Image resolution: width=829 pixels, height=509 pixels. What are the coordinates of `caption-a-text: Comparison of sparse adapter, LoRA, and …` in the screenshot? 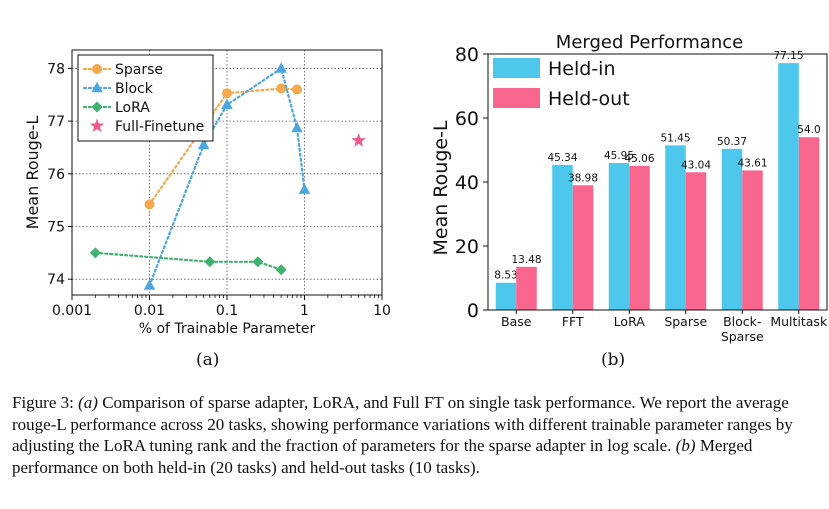 It's located at (402, 424).